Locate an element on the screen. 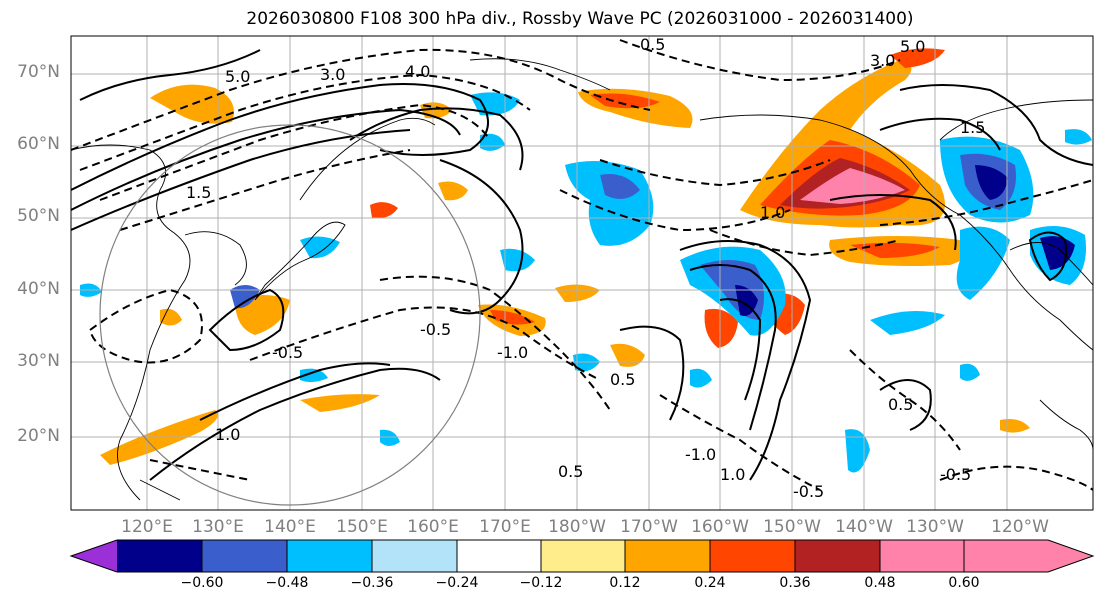 This screenshot has width=1105, height=604. lon-label: 150°W is located at coordinates (792, 527).